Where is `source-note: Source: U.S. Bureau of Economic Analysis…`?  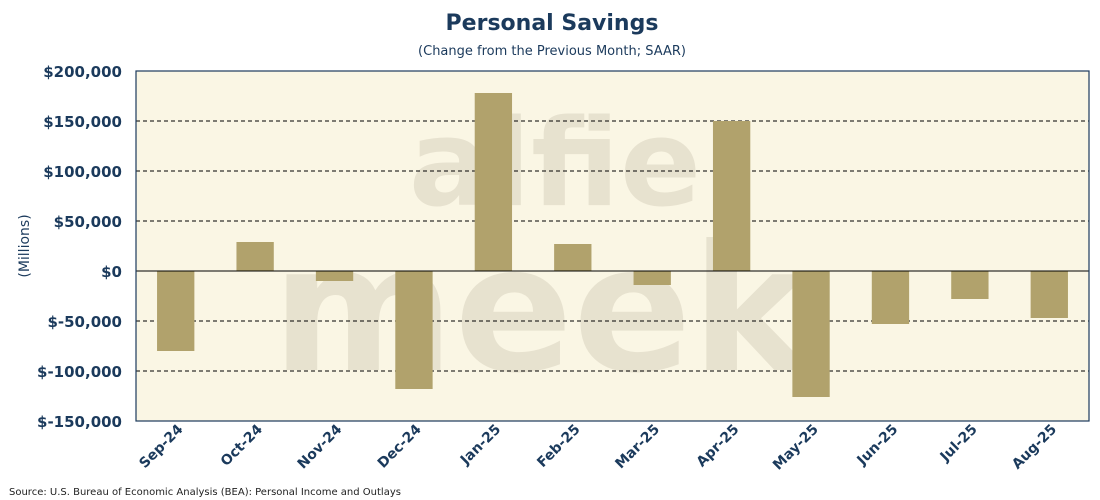
source-note: Source: U.S. Bureau of Economic Analysis… is located at coordinates (205, 492).